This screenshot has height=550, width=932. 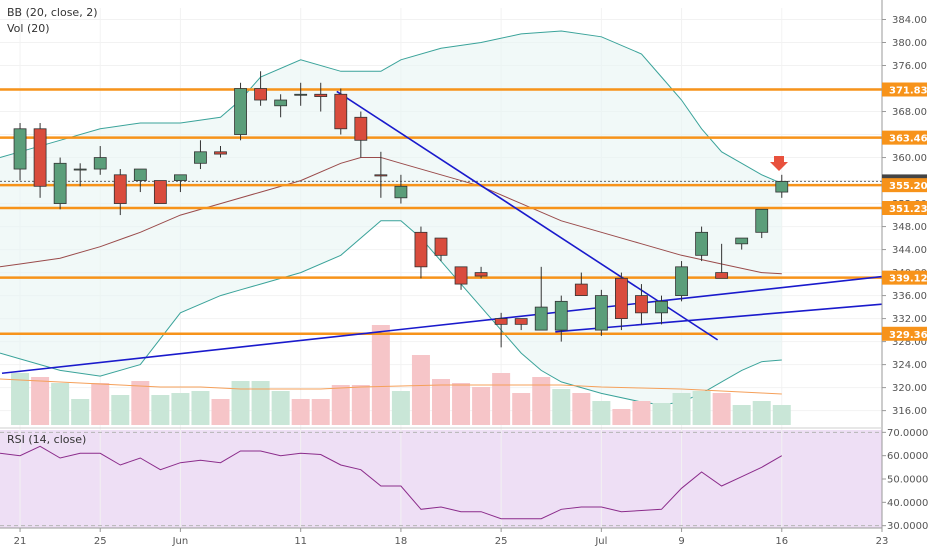 What do you see at coordinates (180, 541) in the screenshot?
I see `time-tick-label: Jun` at bounding box center [180, 541].